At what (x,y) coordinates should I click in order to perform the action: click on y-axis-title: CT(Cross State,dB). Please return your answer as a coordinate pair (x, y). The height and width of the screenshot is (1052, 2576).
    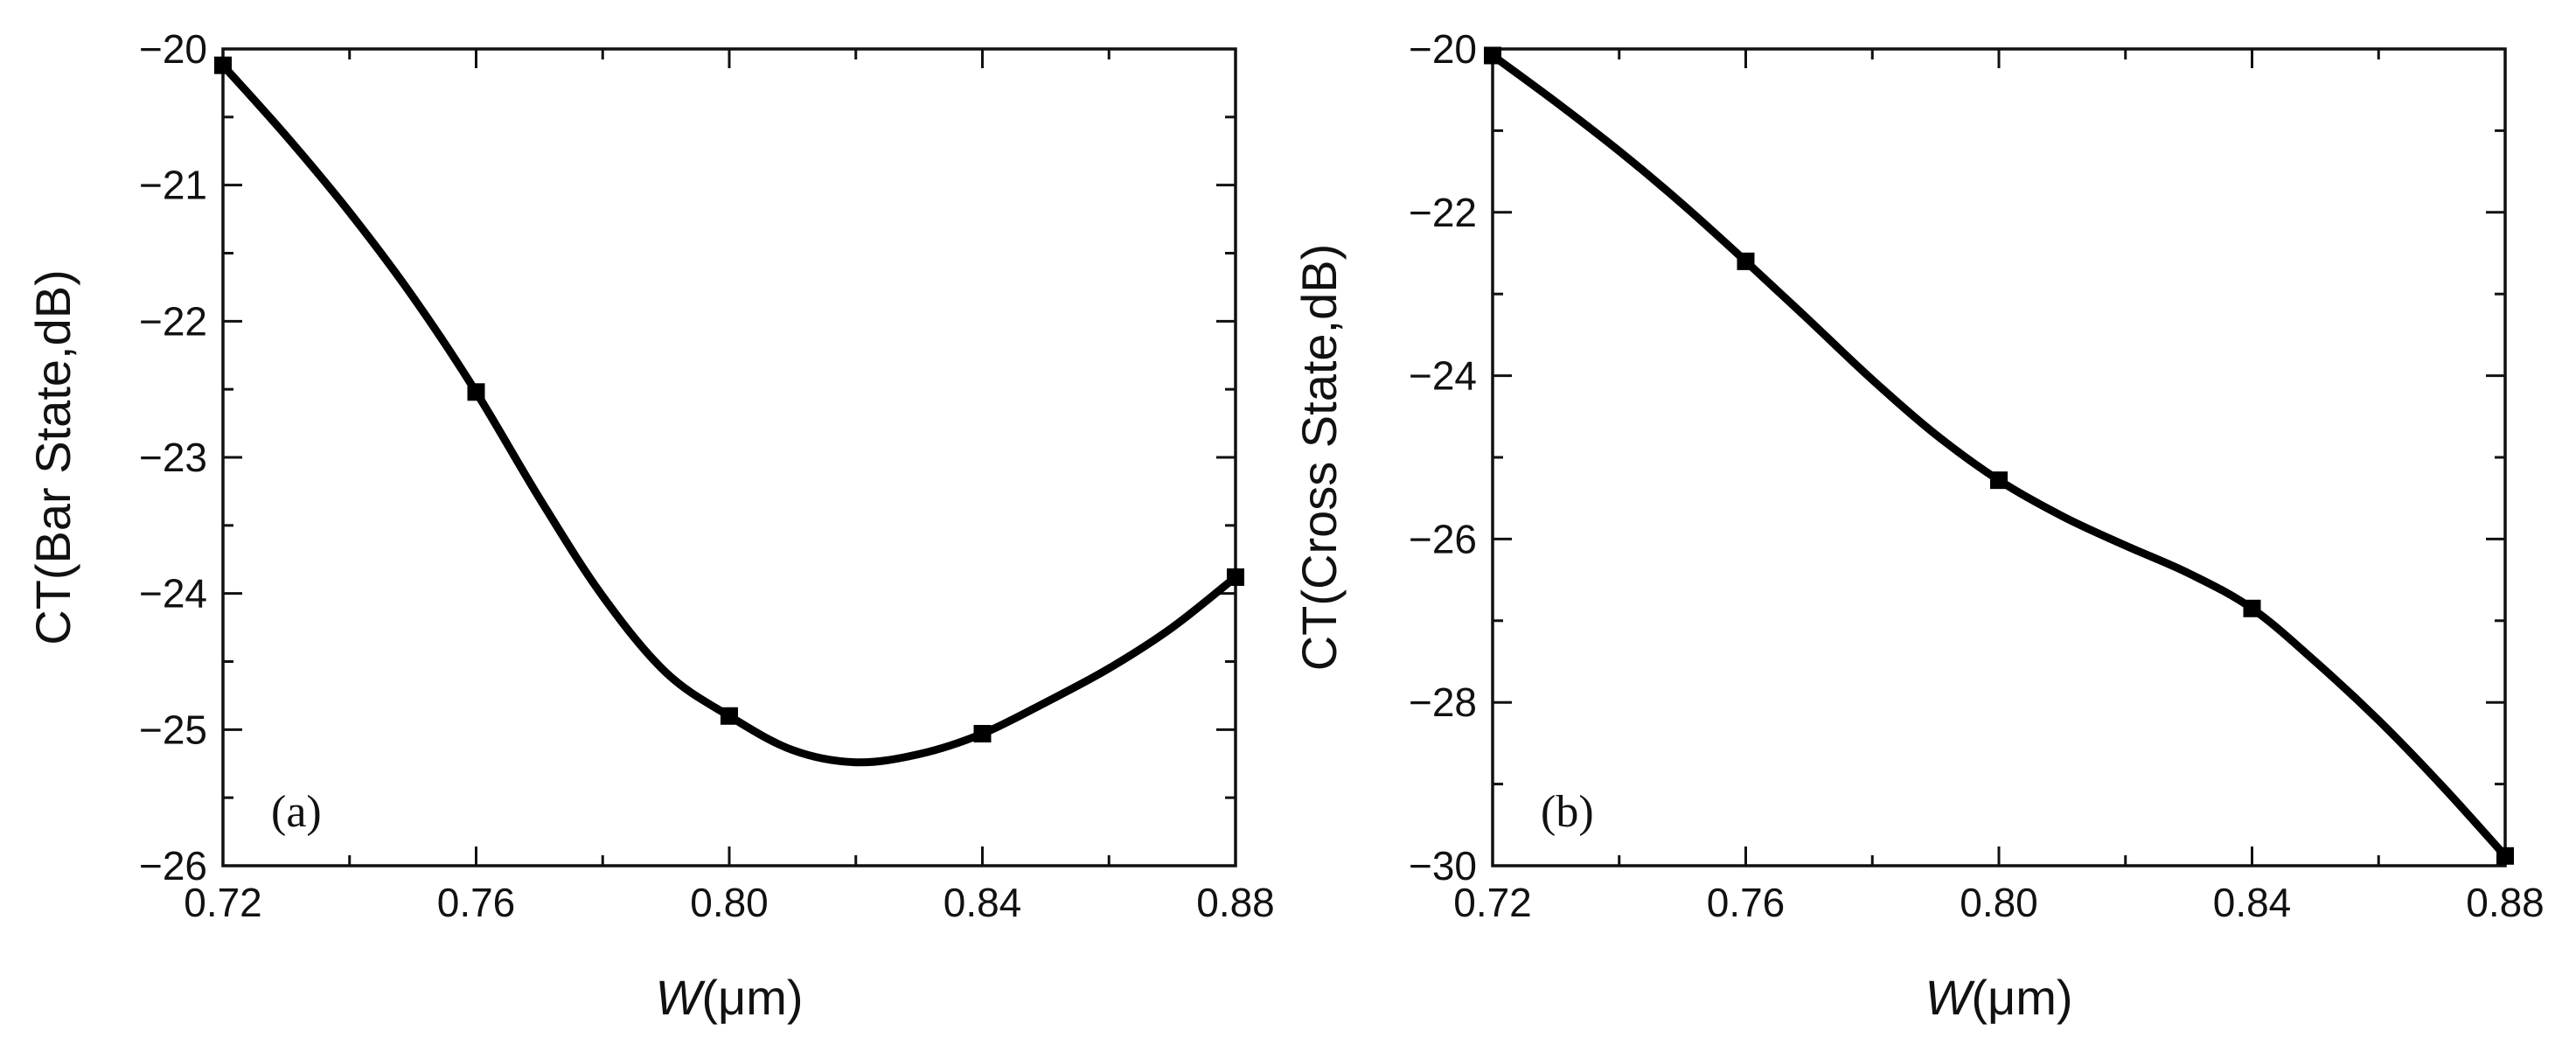
    Looking at the image, I should click on (1319, 458).